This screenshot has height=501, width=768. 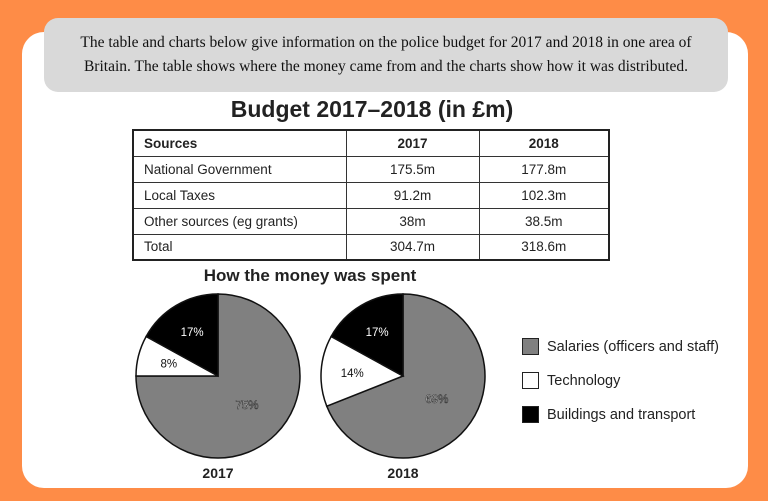 I want to click on legend-item: Technology, so click(x=620, y=380).